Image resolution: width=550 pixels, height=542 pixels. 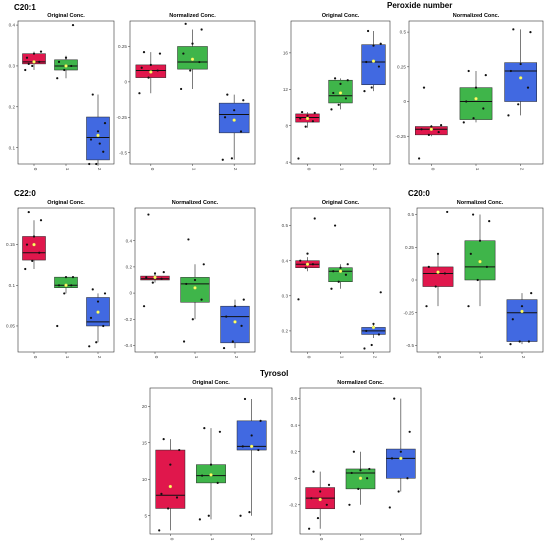 I want to click on y-tick-label: 0.4, so click(x=285, y=260).